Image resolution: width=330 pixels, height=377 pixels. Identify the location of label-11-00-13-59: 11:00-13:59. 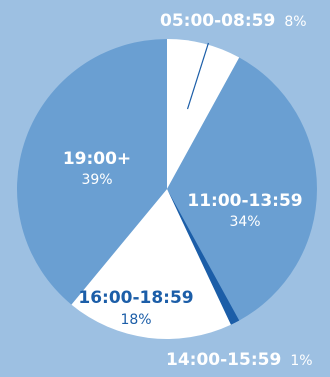
(244, 201).